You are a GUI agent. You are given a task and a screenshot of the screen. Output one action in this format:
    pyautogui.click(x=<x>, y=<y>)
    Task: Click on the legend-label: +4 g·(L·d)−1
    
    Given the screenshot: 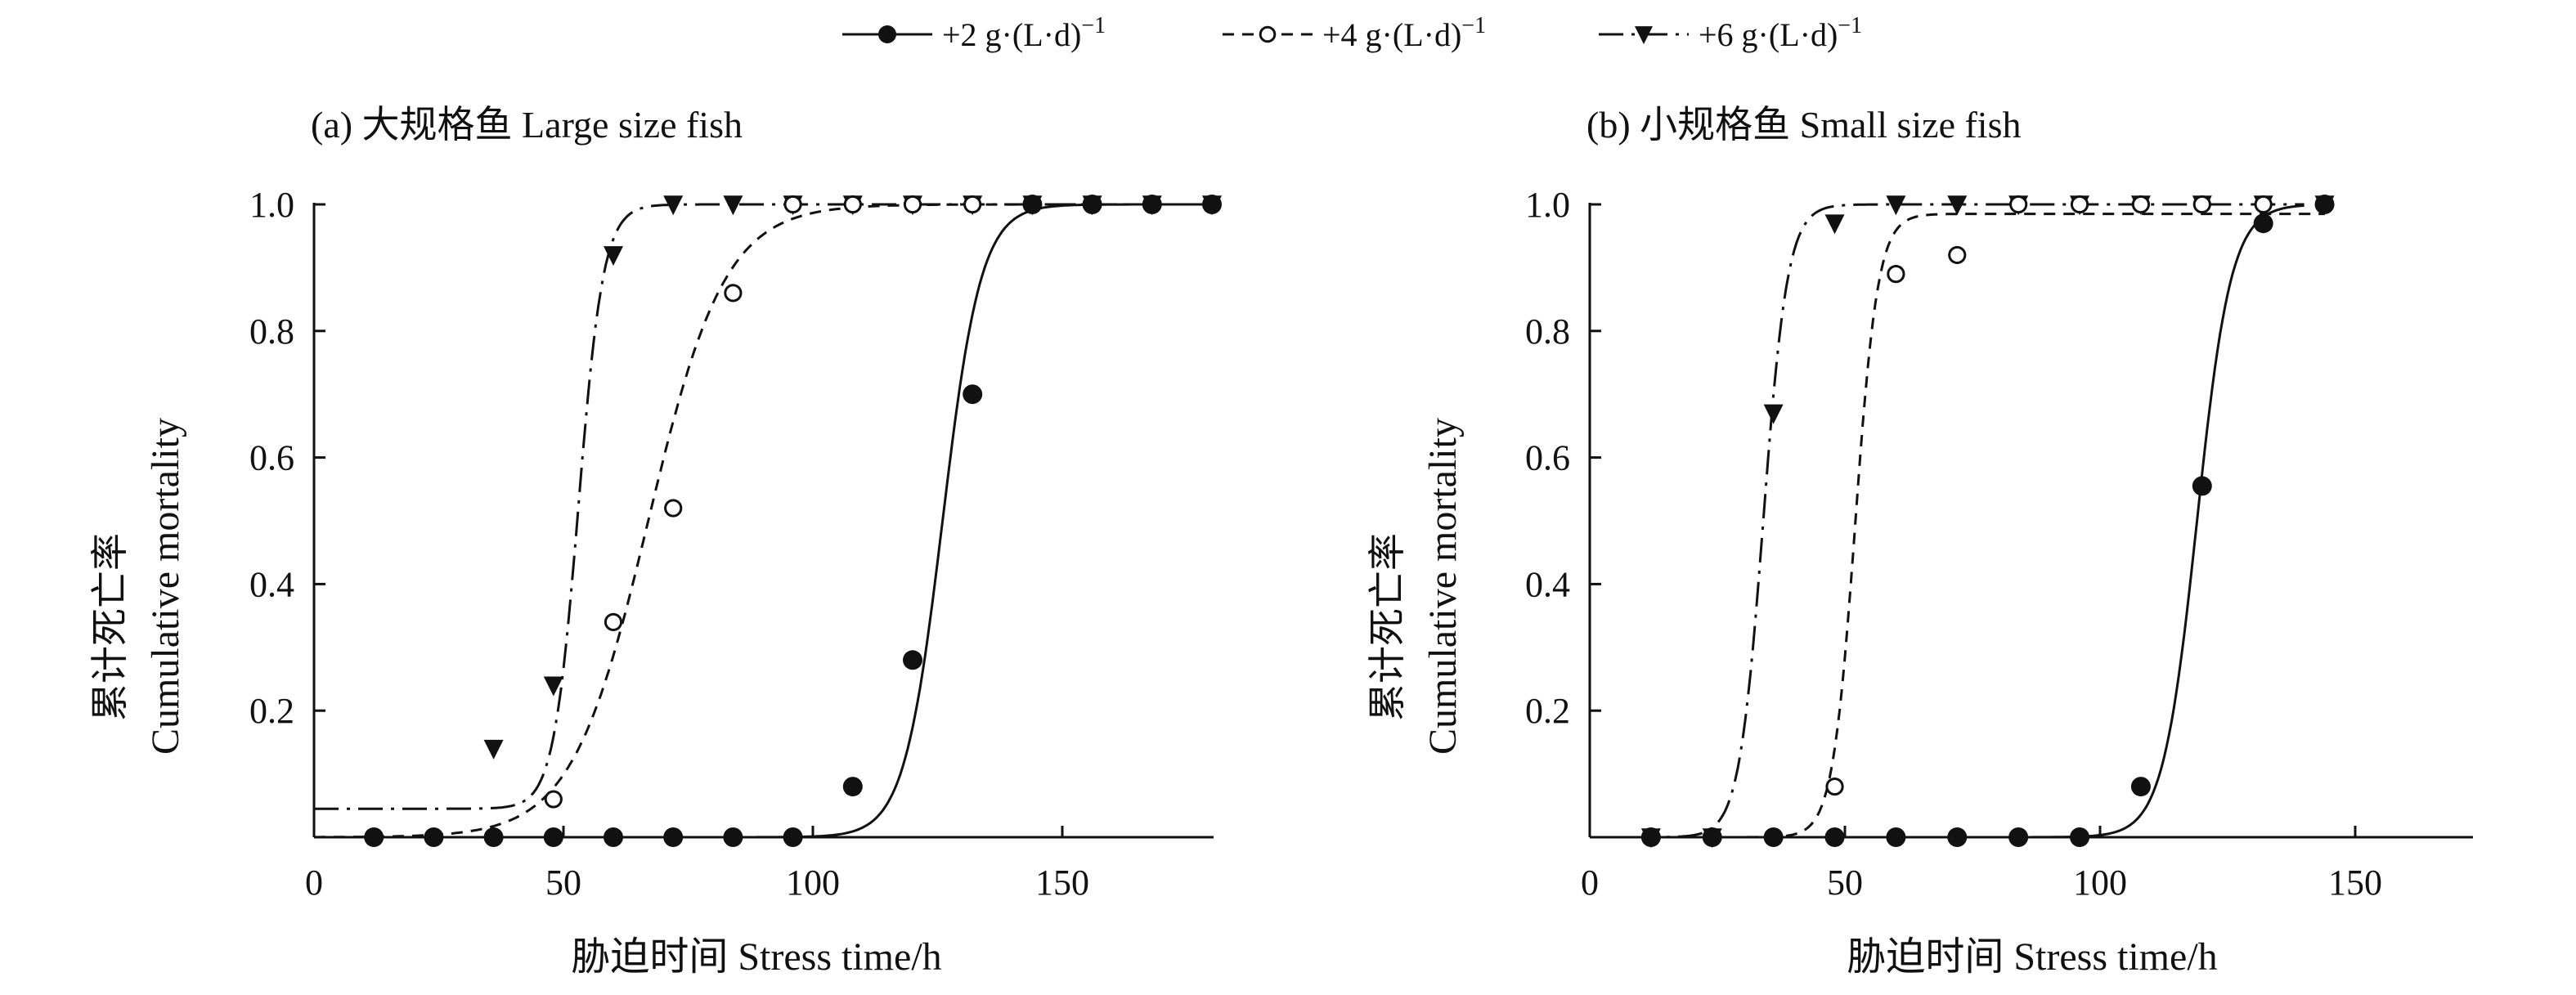 What is the action you would take?
    pyautogui.click(x=1404, y=33)
    